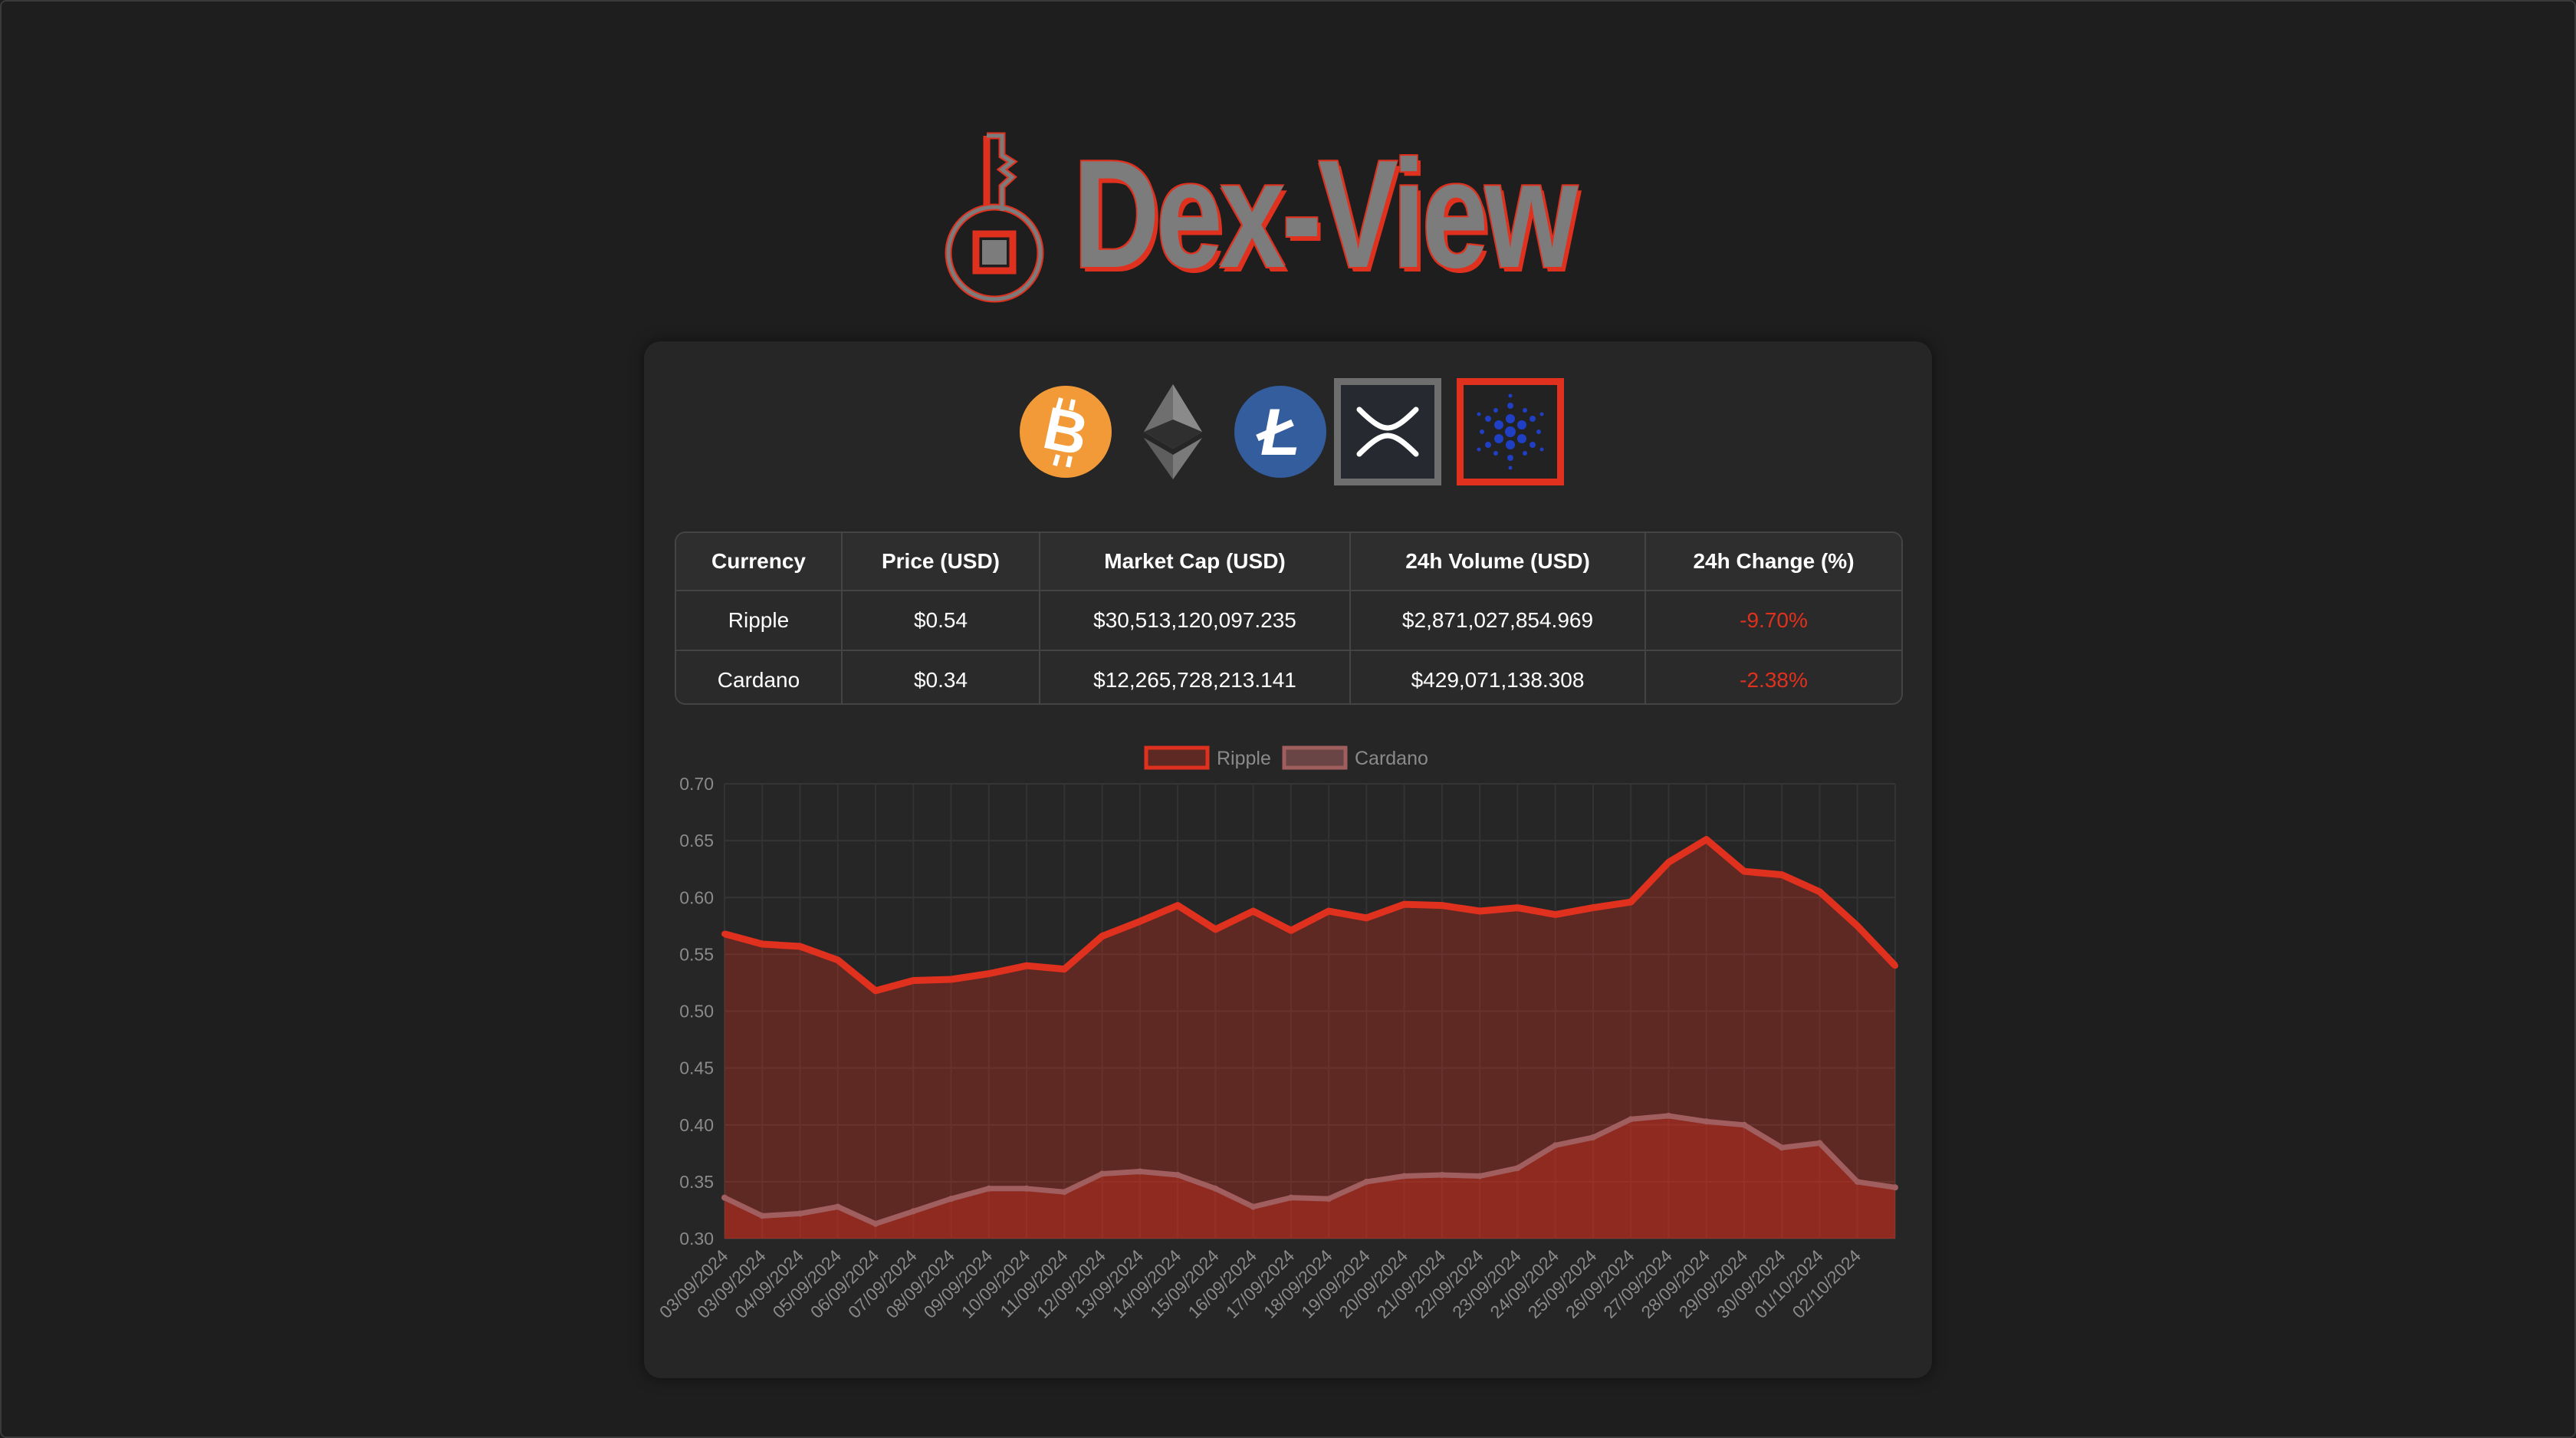 This screenshot has width=2576, height=1438. I want to click on series-area-ripple, so click(1309, 1039).